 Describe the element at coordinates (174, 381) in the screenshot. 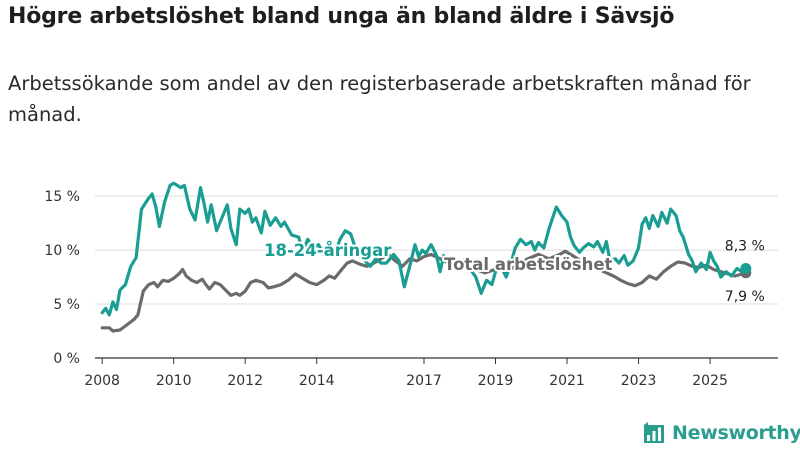

I see `x-tick-label: 2010` at that location.